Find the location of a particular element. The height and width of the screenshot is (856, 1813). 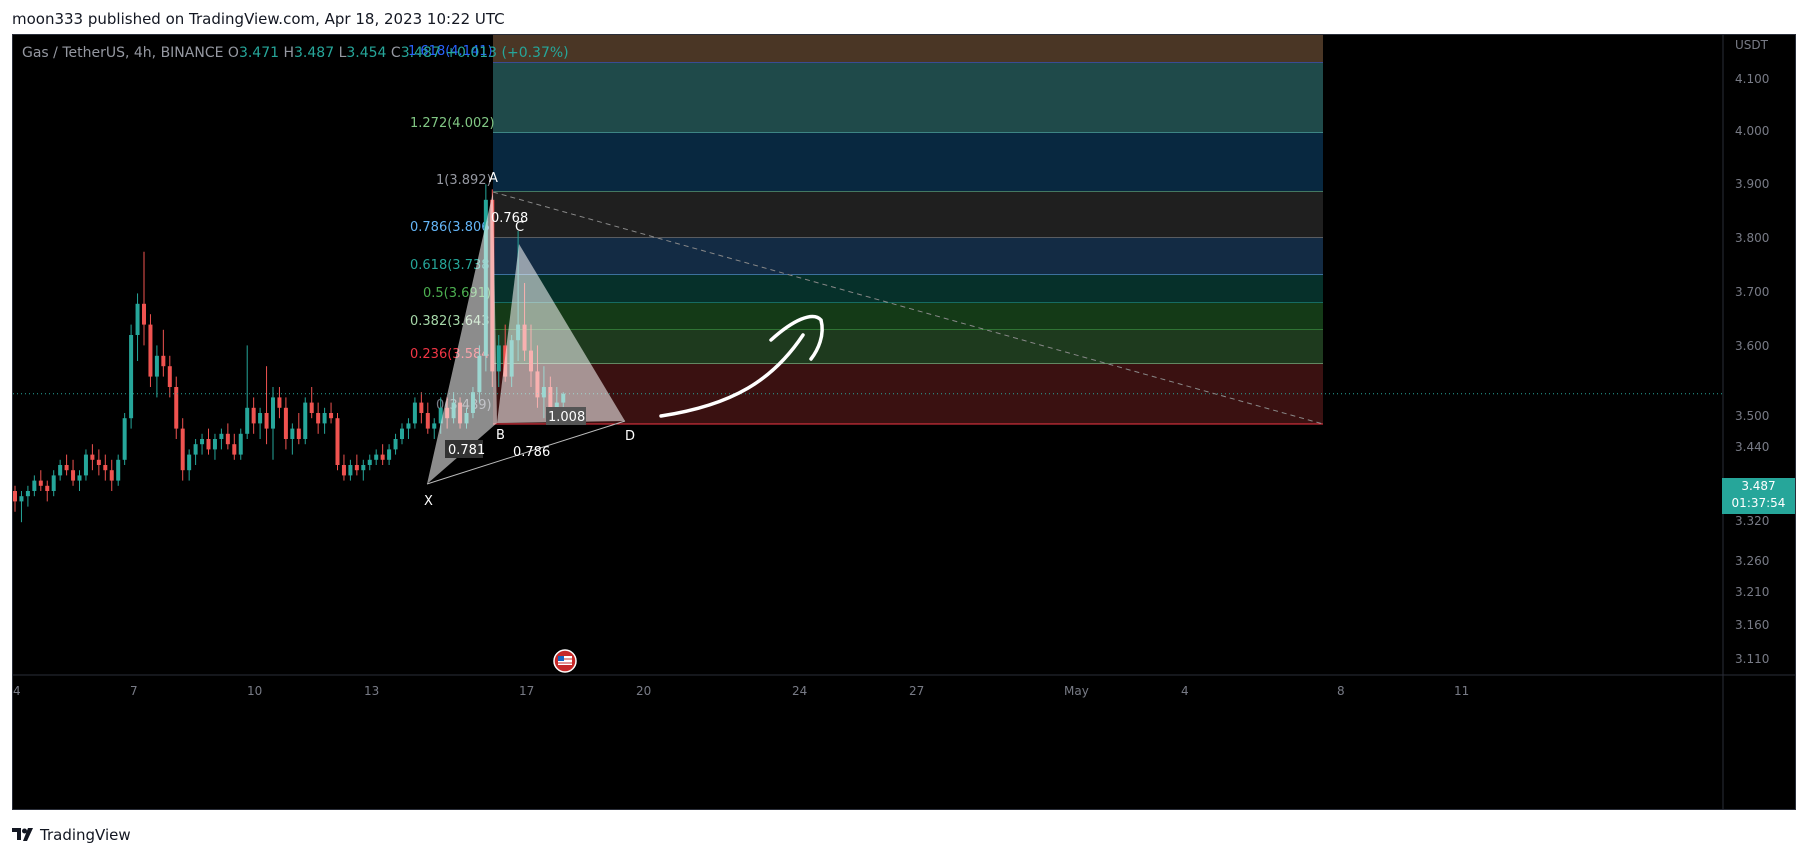

fib-level-label: 1.272(4.002) is located at coordinates (452, 123).